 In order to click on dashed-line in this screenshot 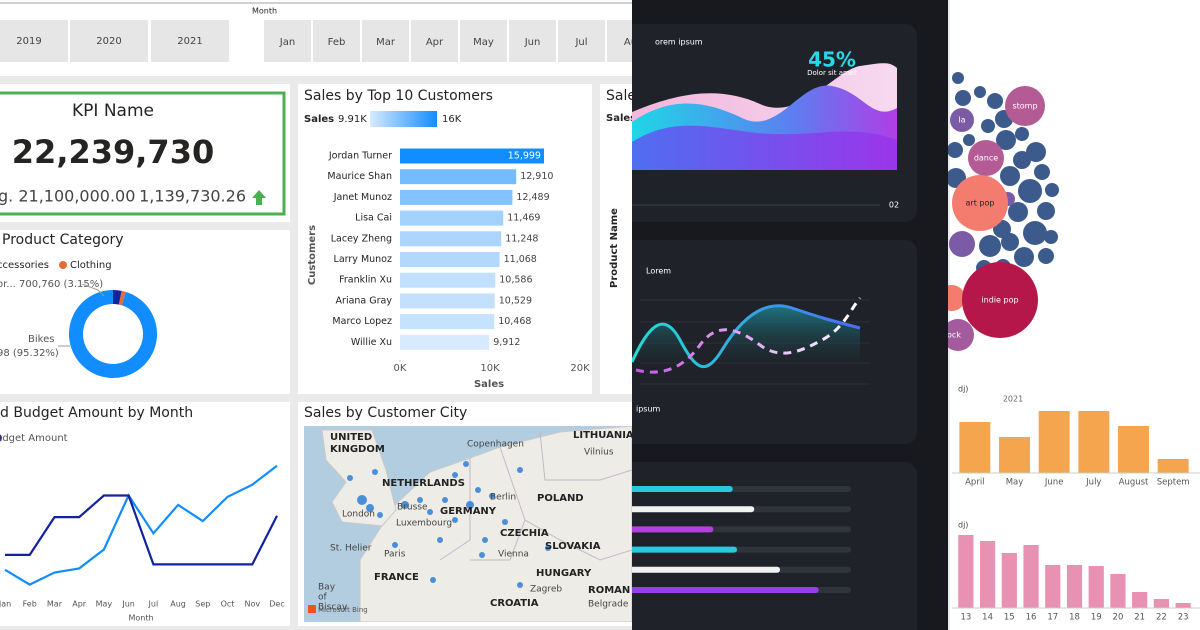, I will do `click(748, 335)`.